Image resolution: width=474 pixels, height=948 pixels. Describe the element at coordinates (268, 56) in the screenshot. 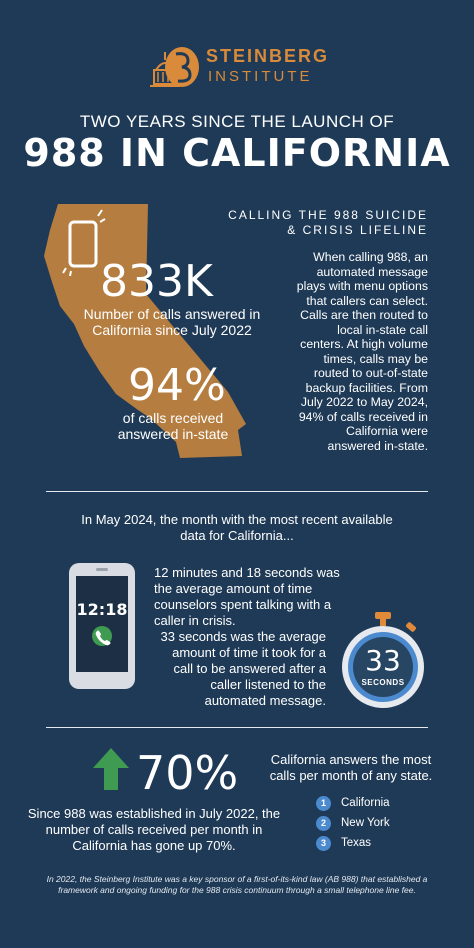

I see `brand-name-line1: STEINBERG` at that location.